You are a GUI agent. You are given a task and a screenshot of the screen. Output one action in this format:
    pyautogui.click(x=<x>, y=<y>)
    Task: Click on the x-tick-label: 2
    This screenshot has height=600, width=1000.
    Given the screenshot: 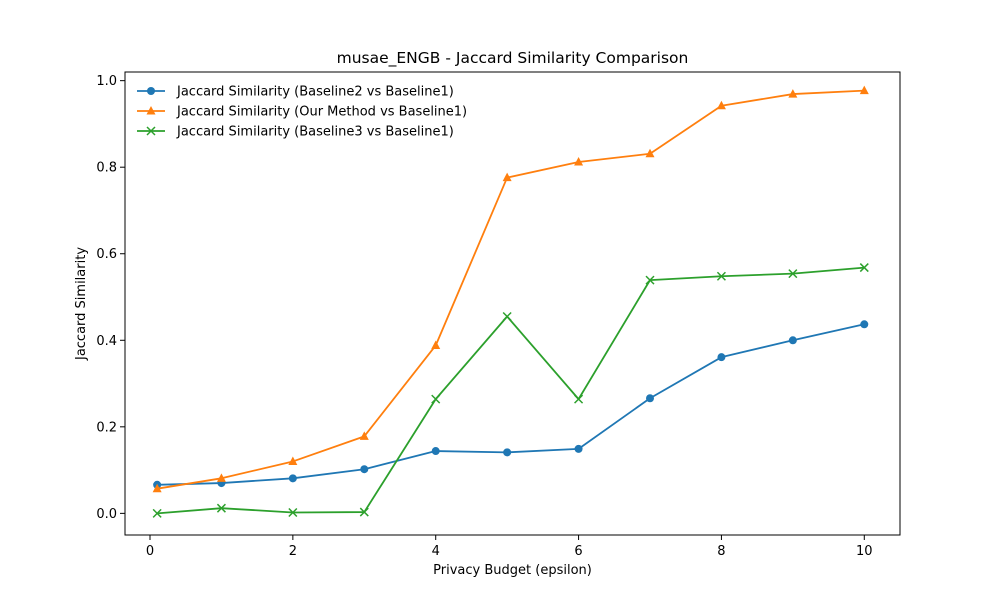 What is the action you would take?
    pyautogui.click(x=293, y=551)
    